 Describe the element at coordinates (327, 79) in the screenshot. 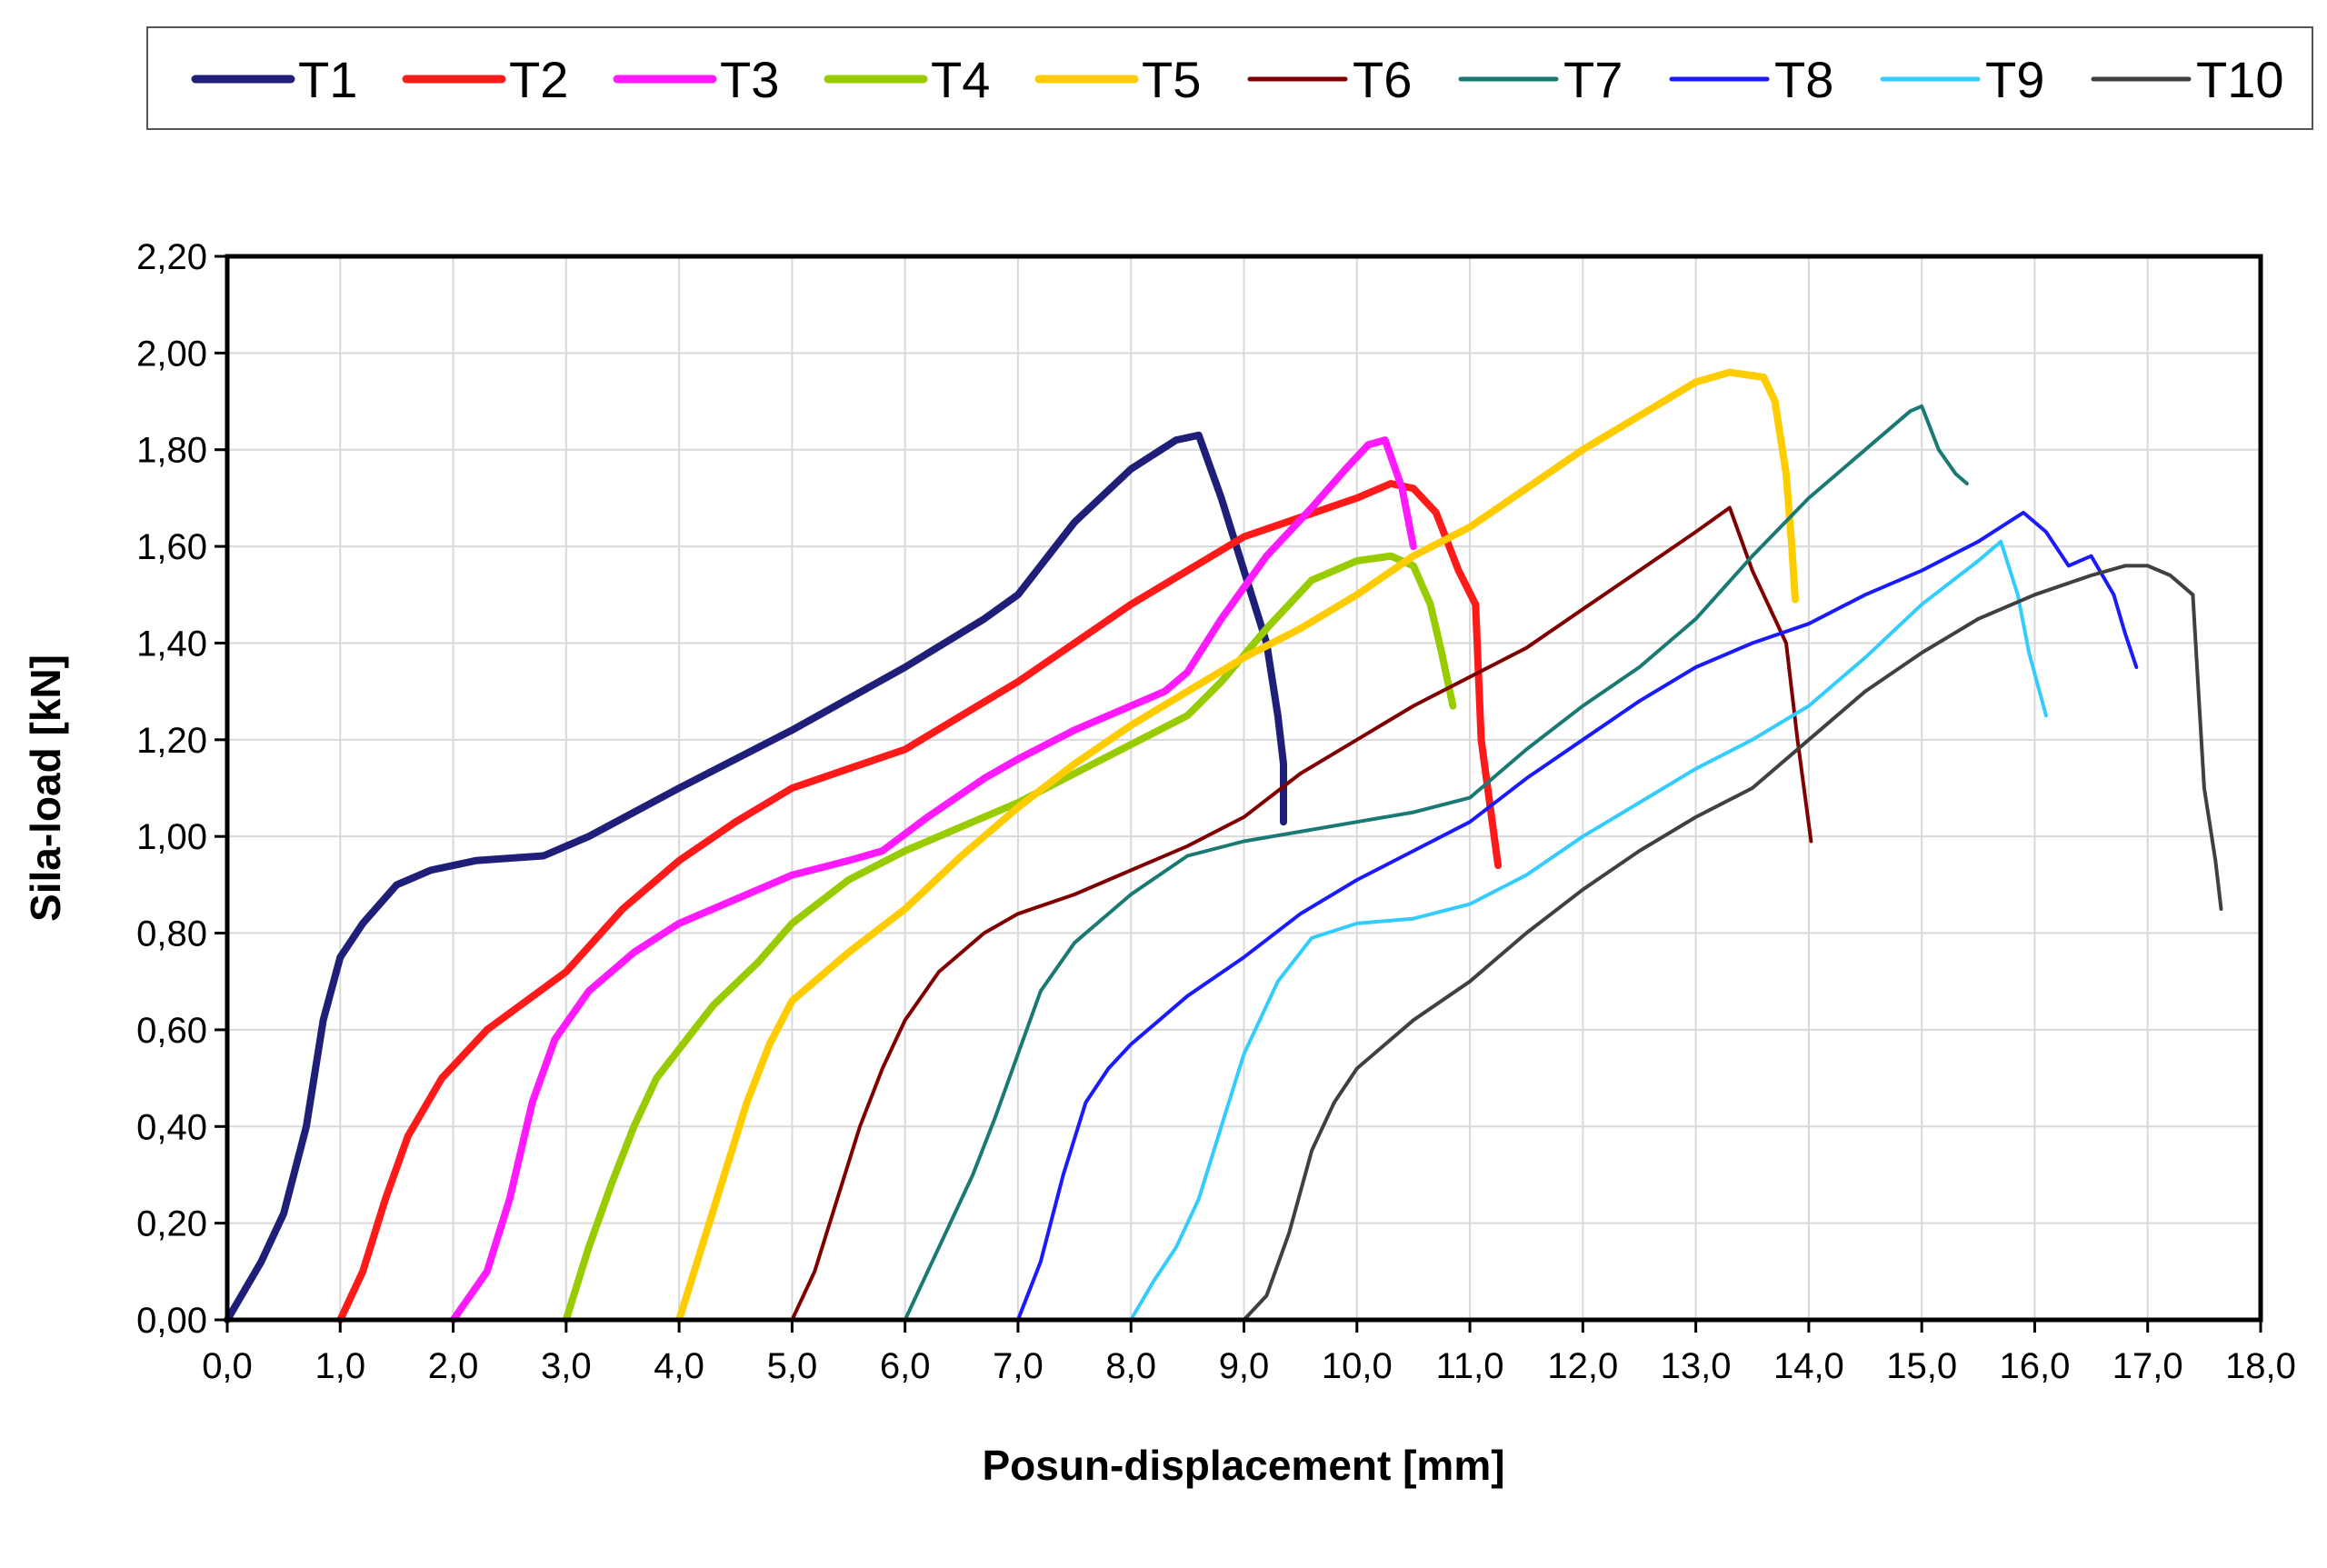

I see `legend-label-t1: T1` at that location.